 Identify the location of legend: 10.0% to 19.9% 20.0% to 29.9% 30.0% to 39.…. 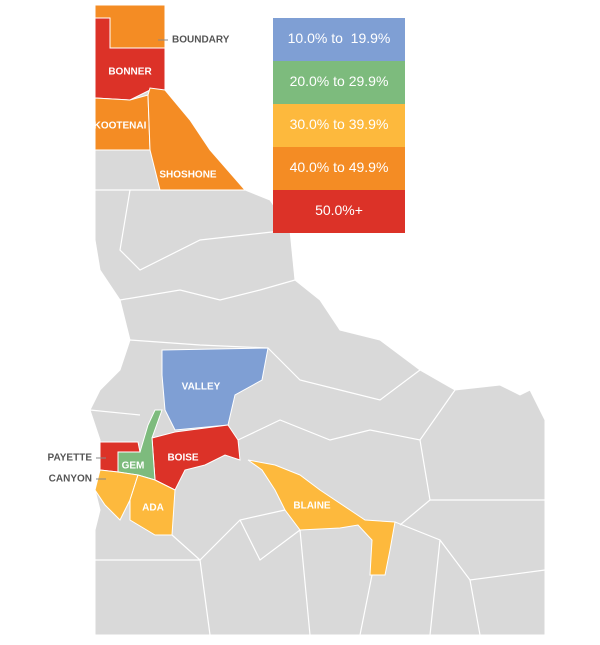
(339, 125).